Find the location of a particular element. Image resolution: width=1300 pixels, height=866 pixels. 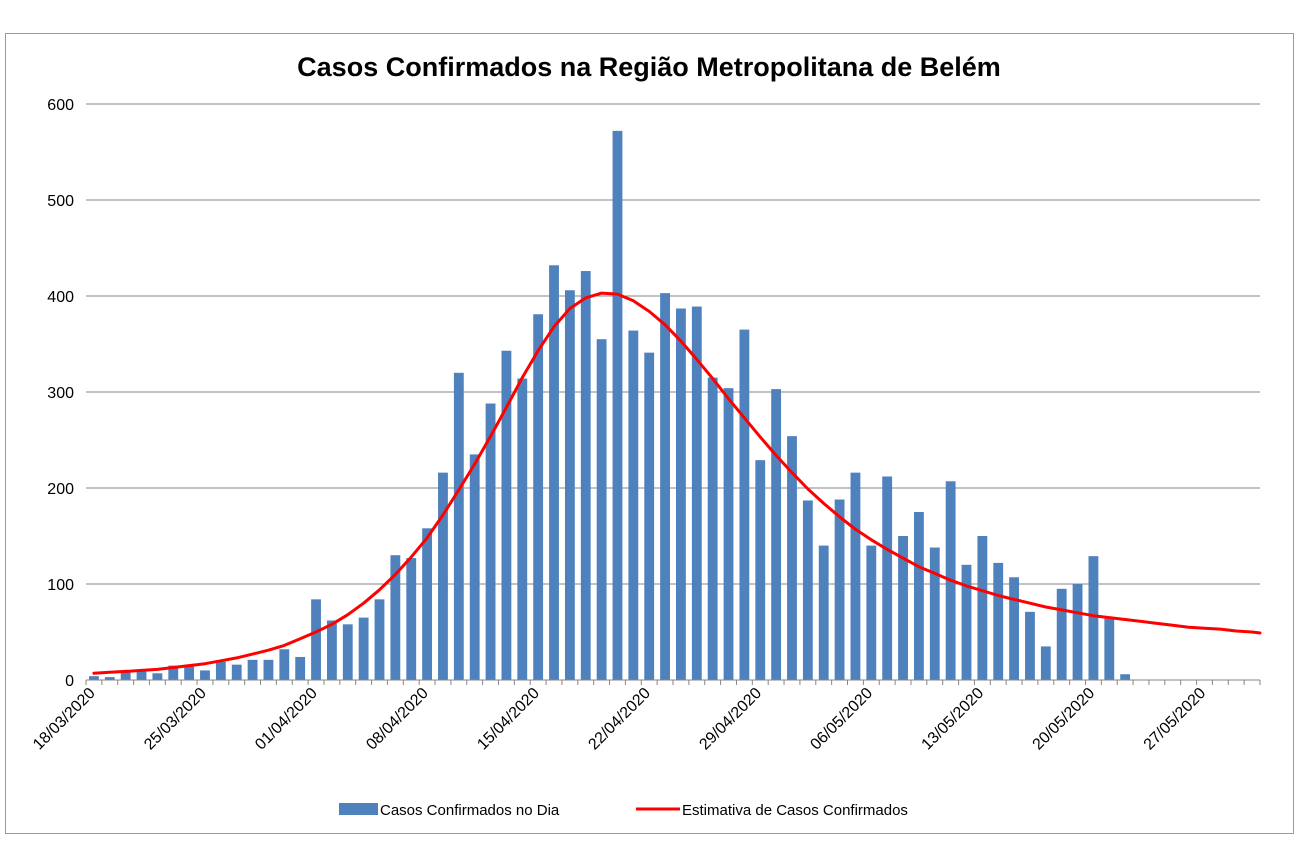

x-tick-label: 27/05/2020 is located at coordinates (1175, 719).